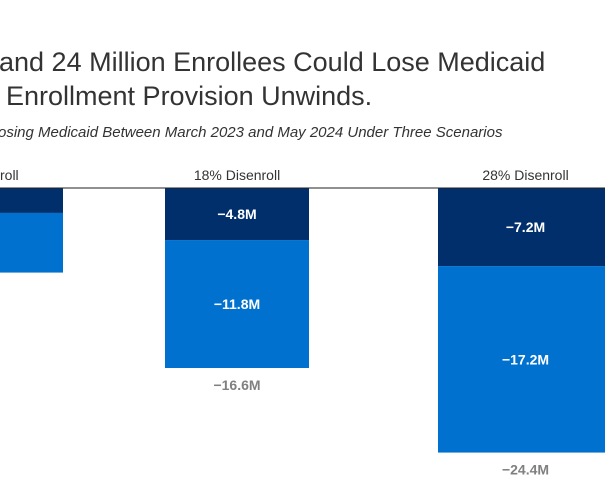 The height and width of the screenshot is (492, 605). Describe the element at coordinates (189, 96) in the screenshot. I see `chart-title-line-2: Enrollment Provision Unwinds.` at that location.